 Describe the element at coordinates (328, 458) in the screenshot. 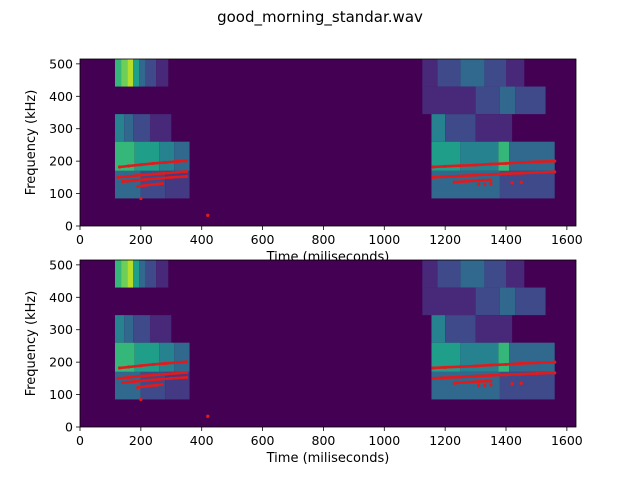

I see `x-axis-label: Time (miliseconds)` at that location.